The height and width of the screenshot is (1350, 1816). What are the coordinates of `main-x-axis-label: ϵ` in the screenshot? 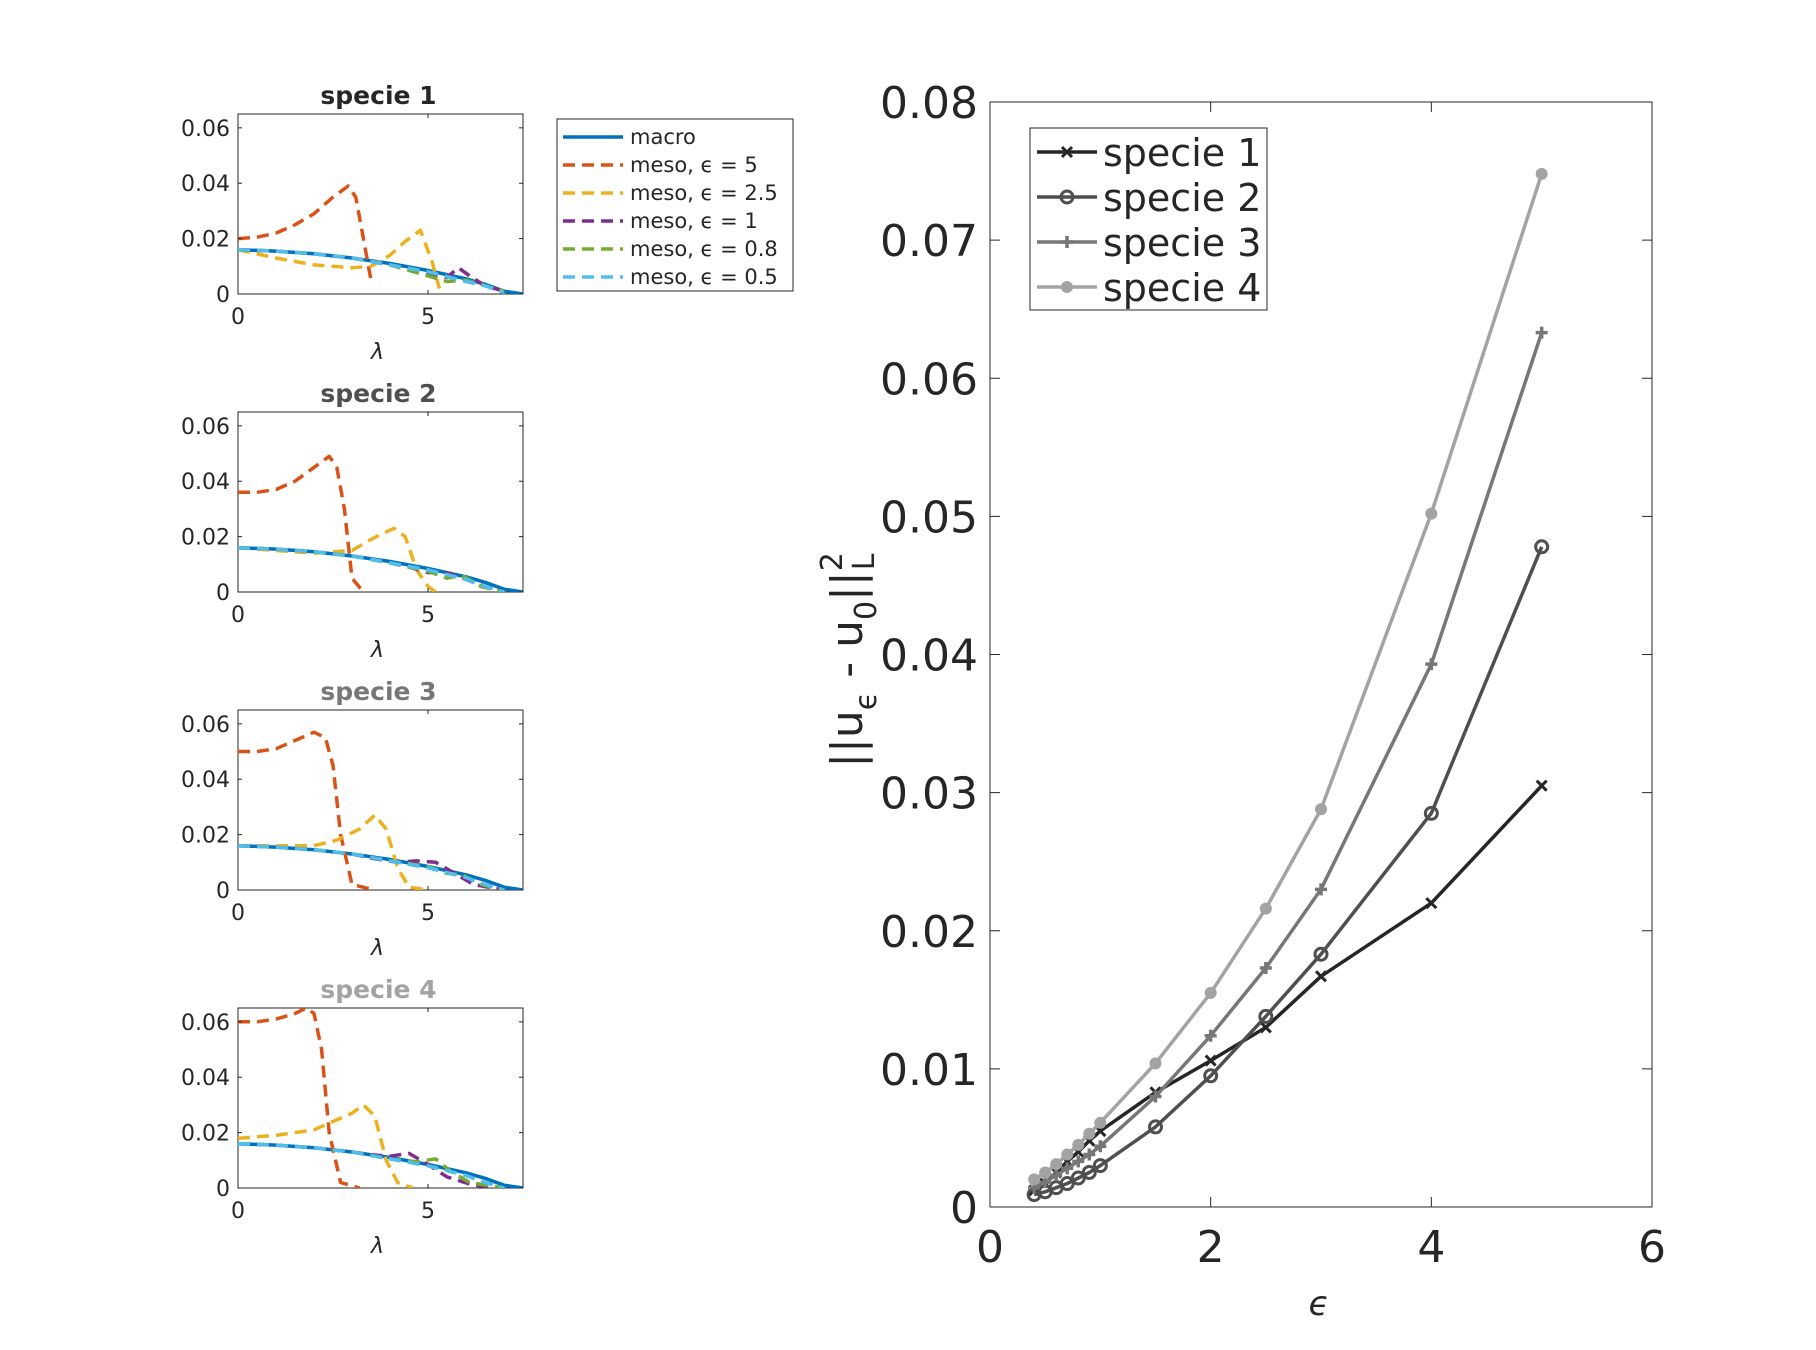 It's located at (1319, 1304).